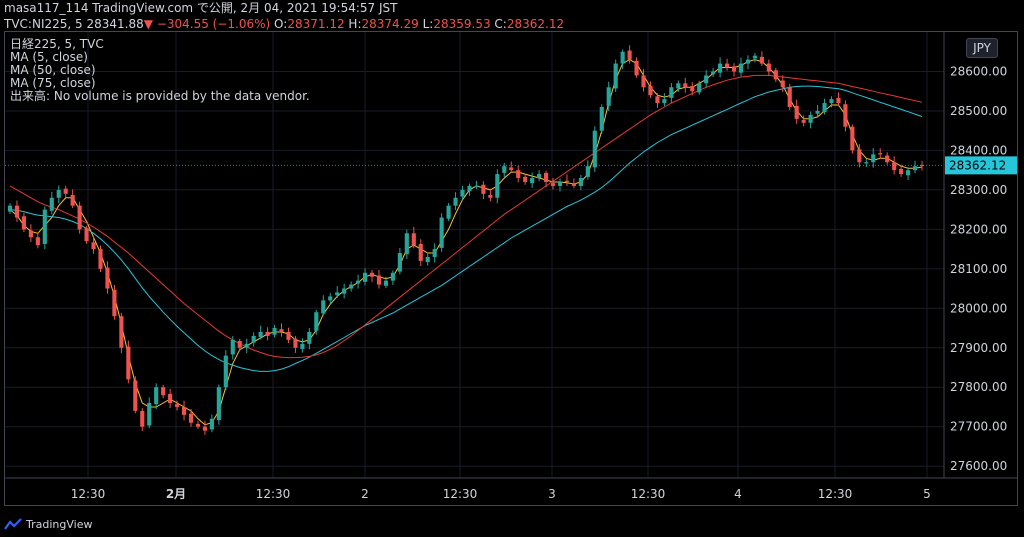  I want to click on x-tick-label: 4, so click(738, 494).